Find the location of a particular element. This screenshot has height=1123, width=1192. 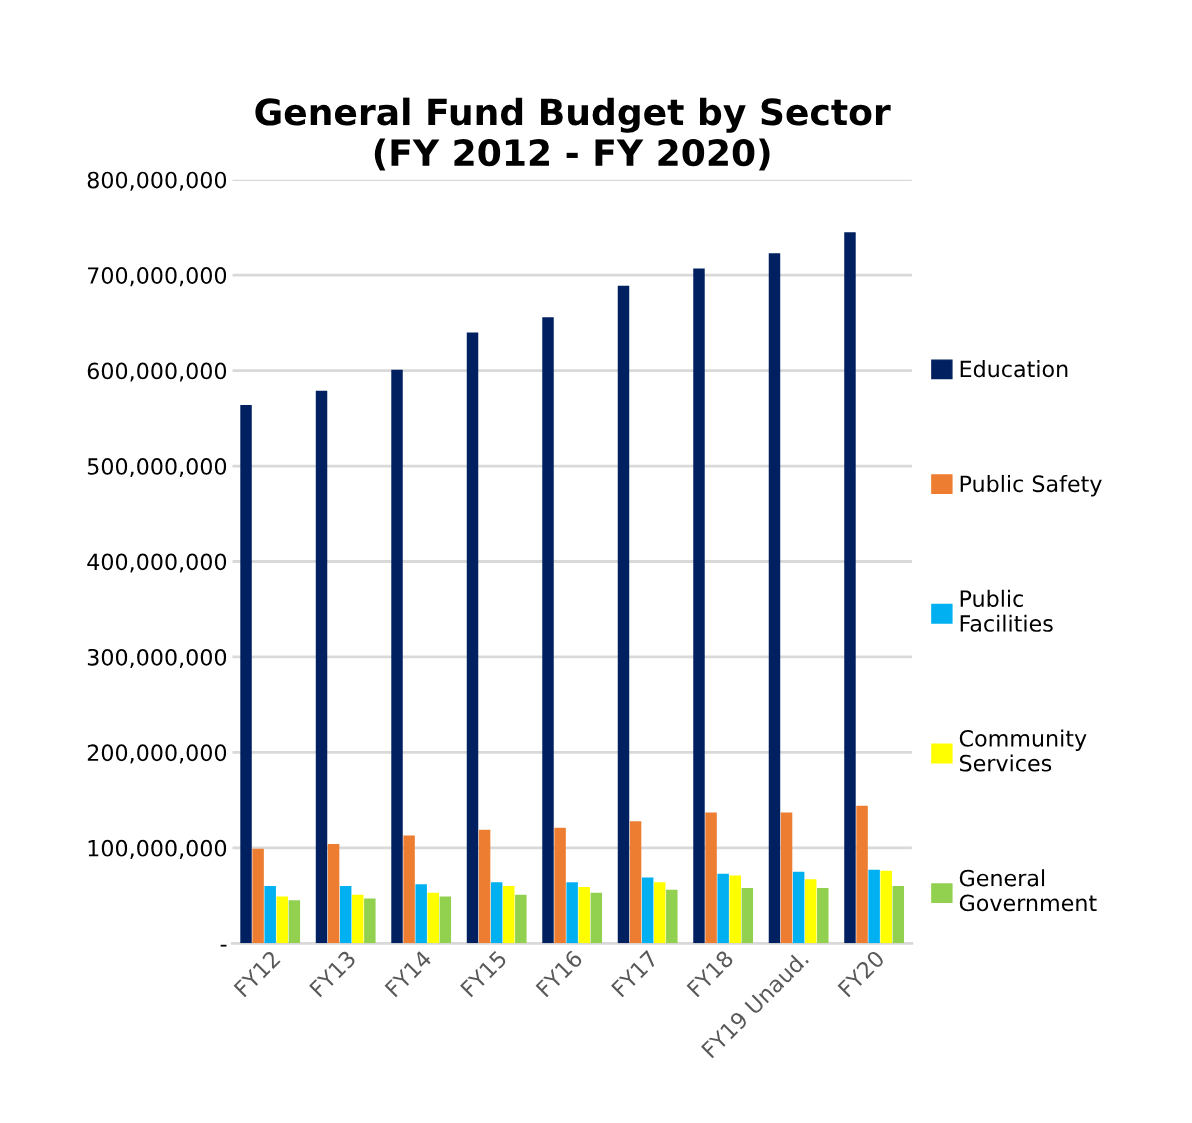

y-tick-label: 100,000,000 is located at coordinates (157, 849).